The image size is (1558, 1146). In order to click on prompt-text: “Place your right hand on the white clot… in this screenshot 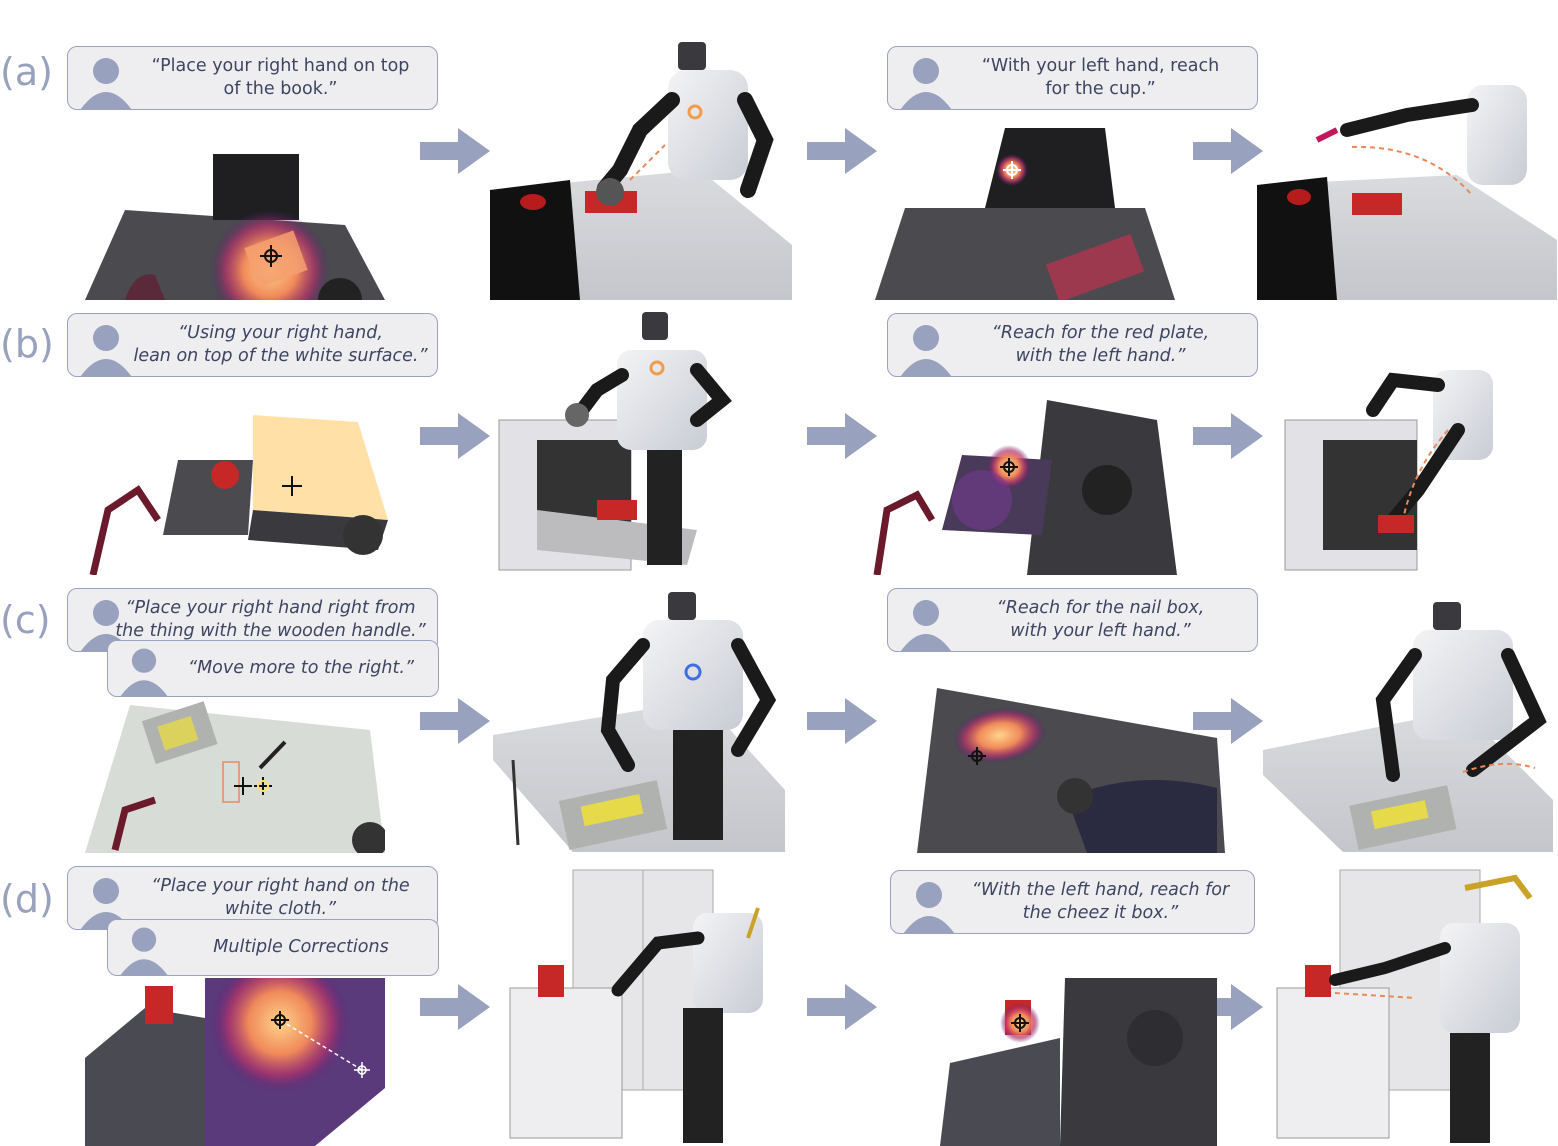, I will do `click(280, 897)`.